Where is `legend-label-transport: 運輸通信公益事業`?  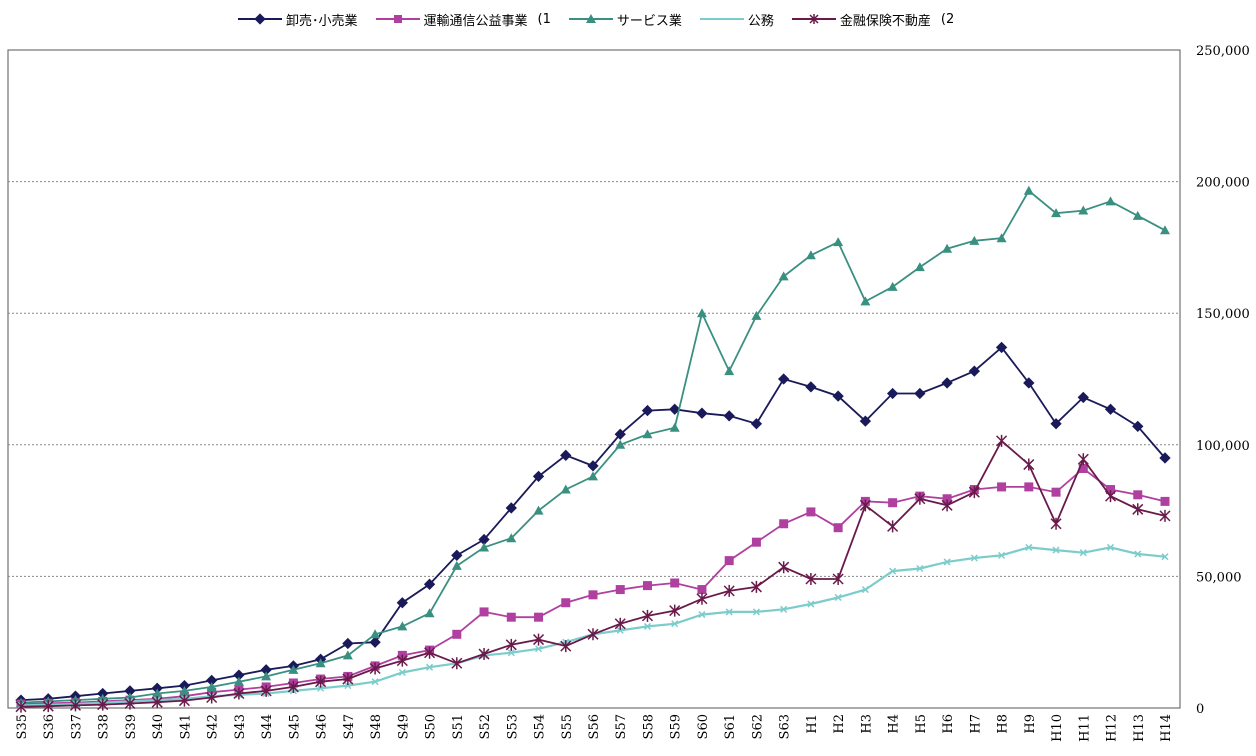 legend-label-transport: 運輸通信公益事業 is located at coordinates (475, 21).